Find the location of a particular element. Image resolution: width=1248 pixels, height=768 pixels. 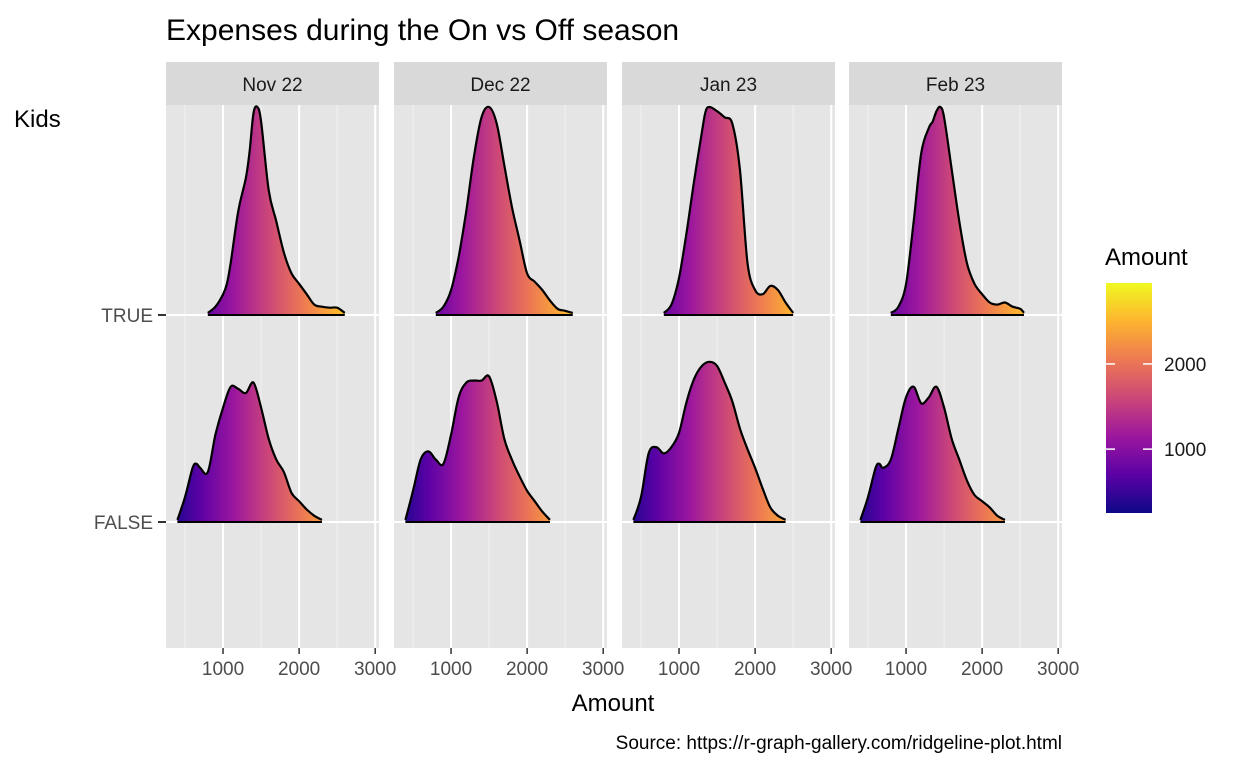

legend-title: Amount is located at coordinates (1146, 257).